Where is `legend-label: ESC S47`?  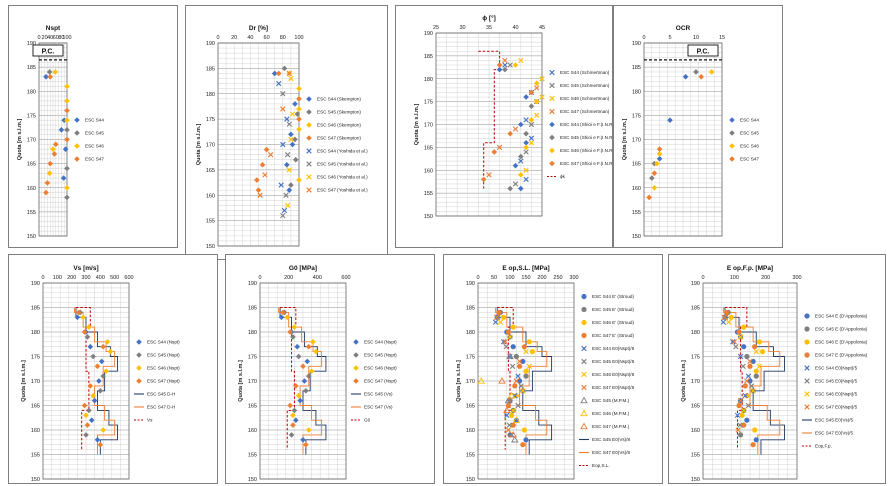 legend-label: ESC S47 is located at coordinates (749, 159).